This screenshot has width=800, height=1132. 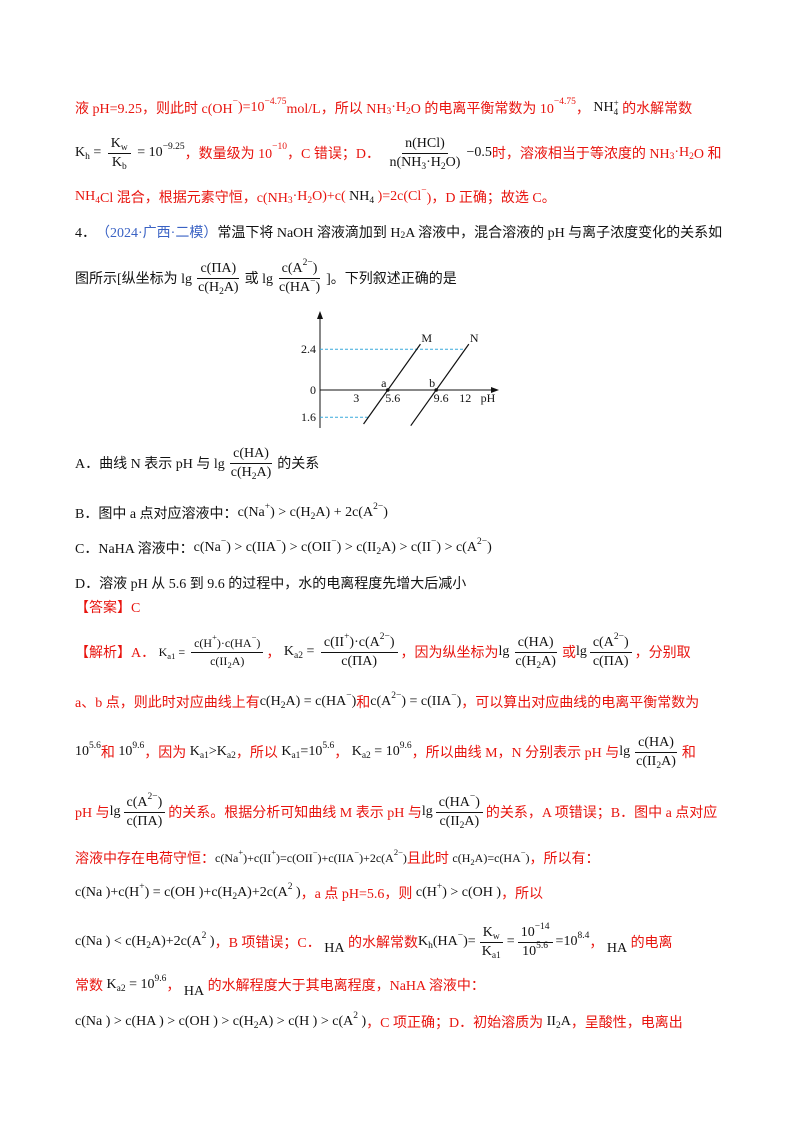 I want to click on ph-ion-concentration-figure: pH M Na b 3 5.6 9.6 12 2.4 0 1.6, so click(x=400, y=369).